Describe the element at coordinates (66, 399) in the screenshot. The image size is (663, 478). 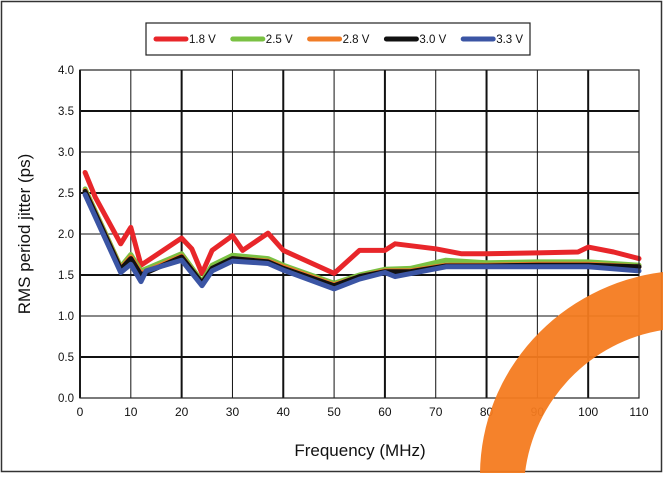
I see `y-tick-label: 0.0` at that location.